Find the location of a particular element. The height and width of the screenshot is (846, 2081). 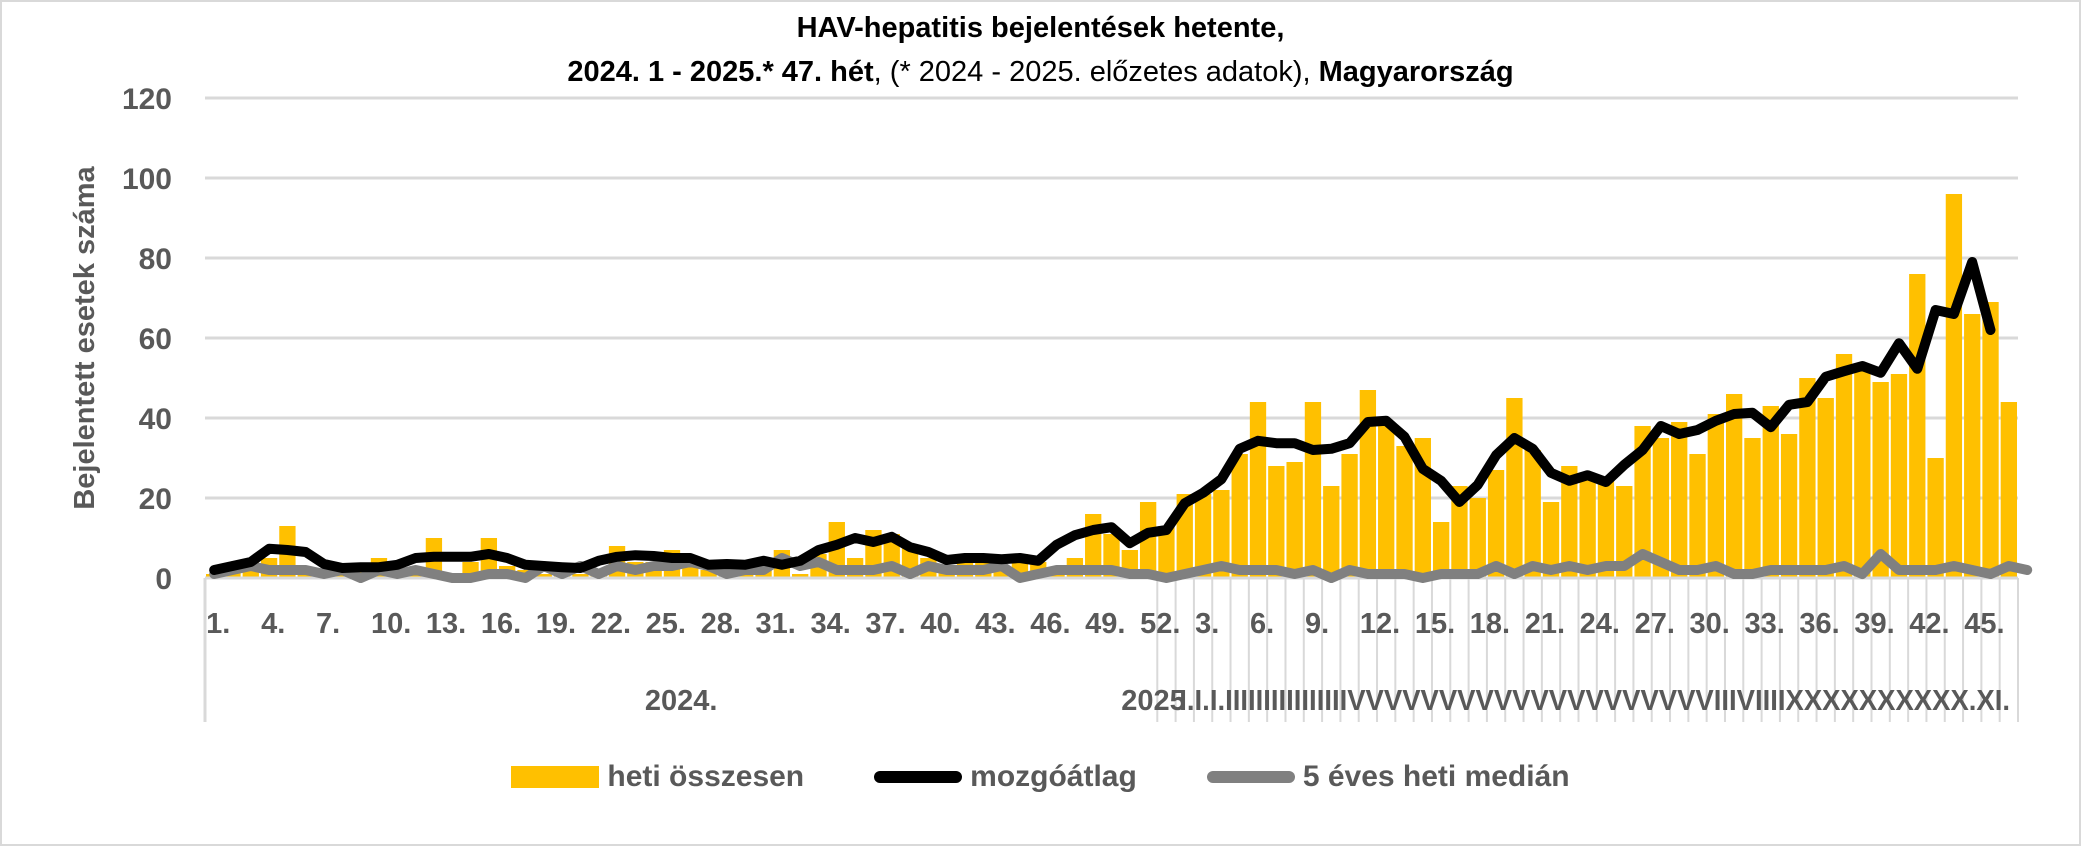

legend-label-median: 5 éves heti medián is located at coordinates (1436, 776).